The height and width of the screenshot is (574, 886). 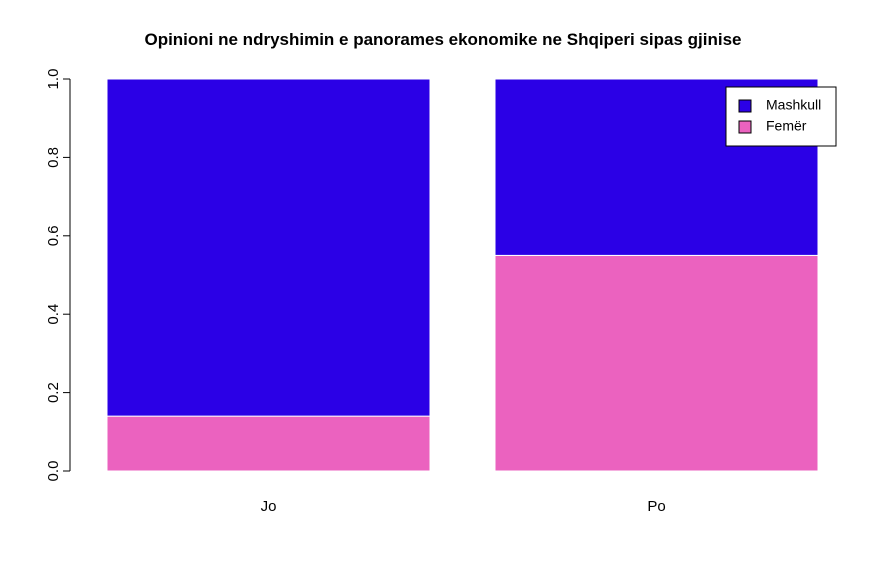 What do you see at coordinates (656, 506) in the screenshot?
I see `x-tick-label: Po` at bounding box center [656, 506].